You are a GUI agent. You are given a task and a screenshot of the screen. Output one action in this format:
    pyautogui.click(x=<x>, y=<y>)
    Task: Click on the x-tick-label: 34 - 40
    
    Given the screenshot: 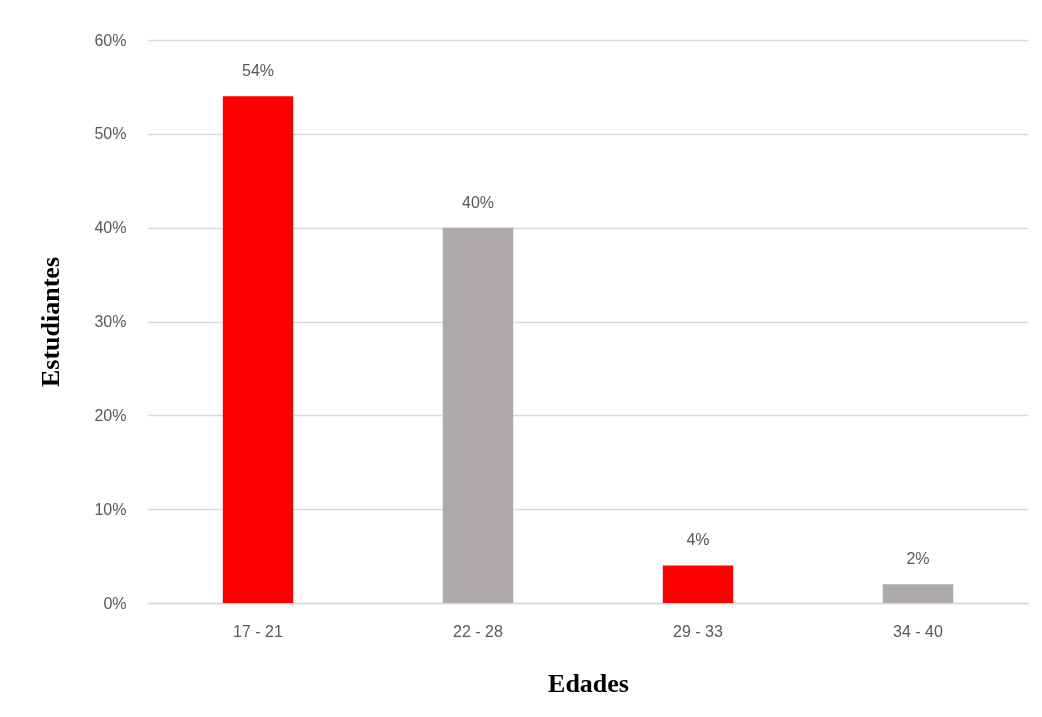 What is the action you would take?
    pyautogui.click(x=918, y=631)
    